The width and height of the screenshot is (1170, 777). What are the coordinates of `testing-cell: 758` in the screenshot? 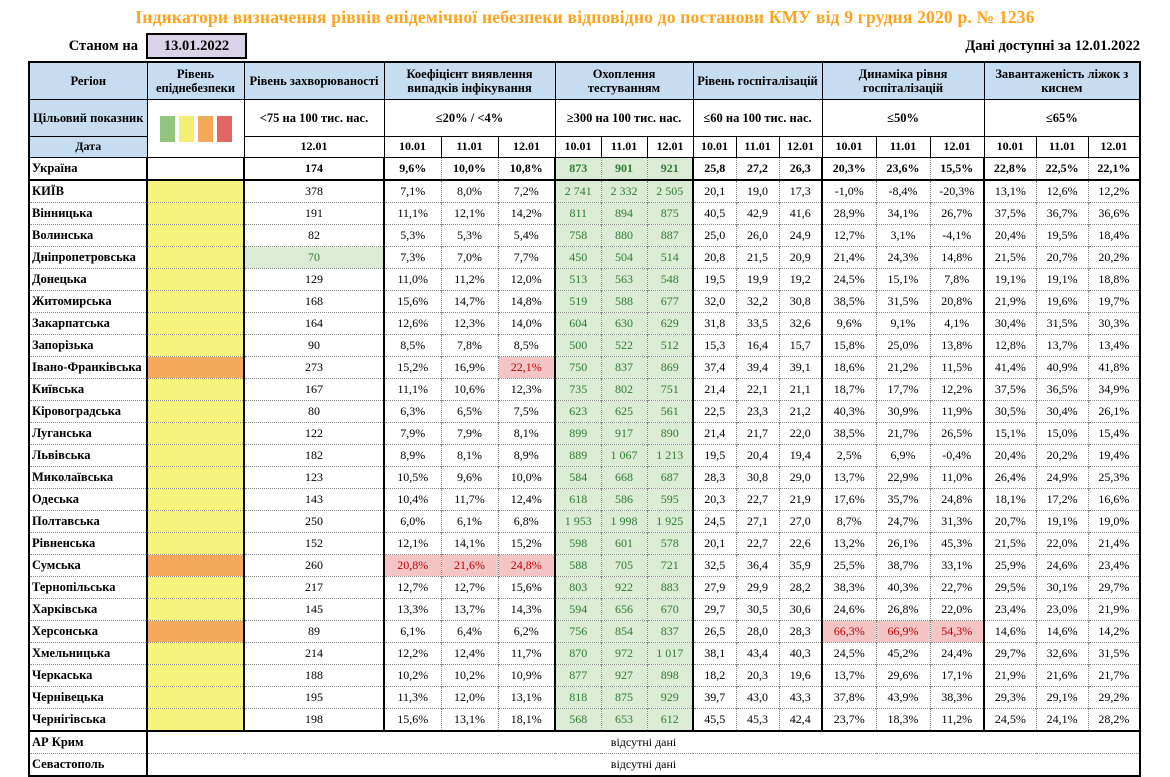 It's located at (578, 235).